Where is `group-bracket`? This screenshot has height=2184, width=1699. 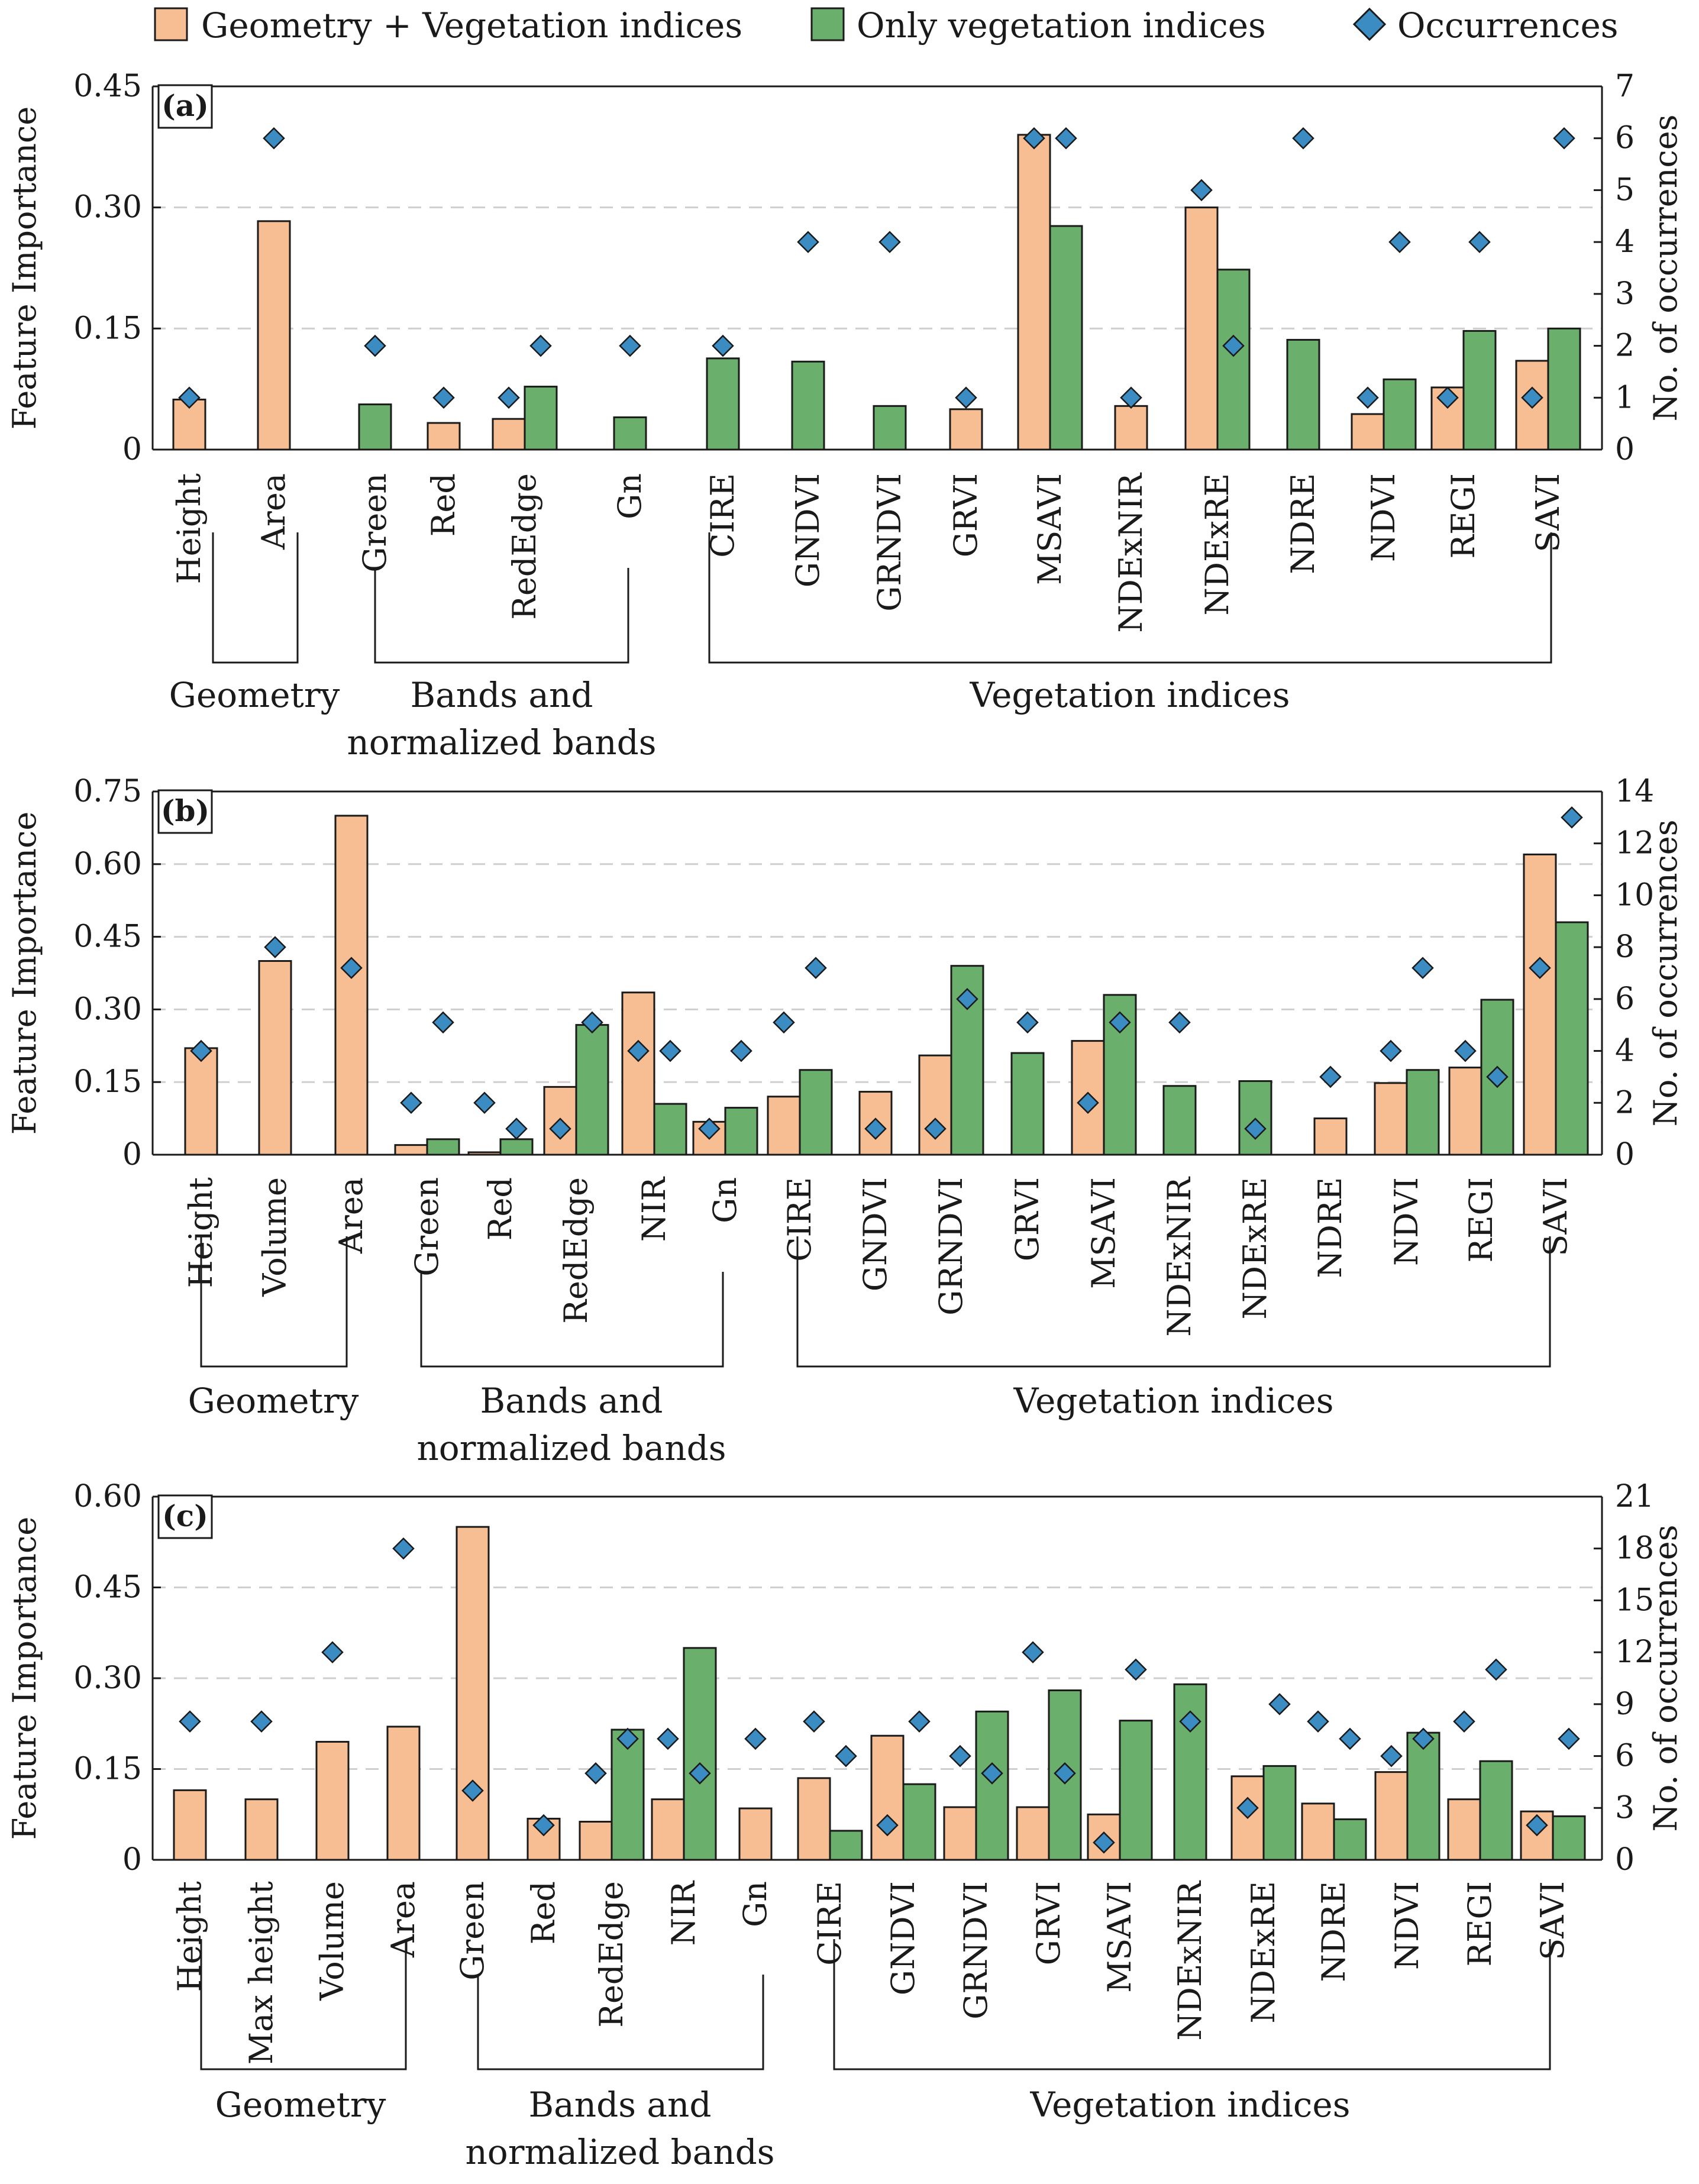 group-bracket is located at coordinates (1173, 1302).